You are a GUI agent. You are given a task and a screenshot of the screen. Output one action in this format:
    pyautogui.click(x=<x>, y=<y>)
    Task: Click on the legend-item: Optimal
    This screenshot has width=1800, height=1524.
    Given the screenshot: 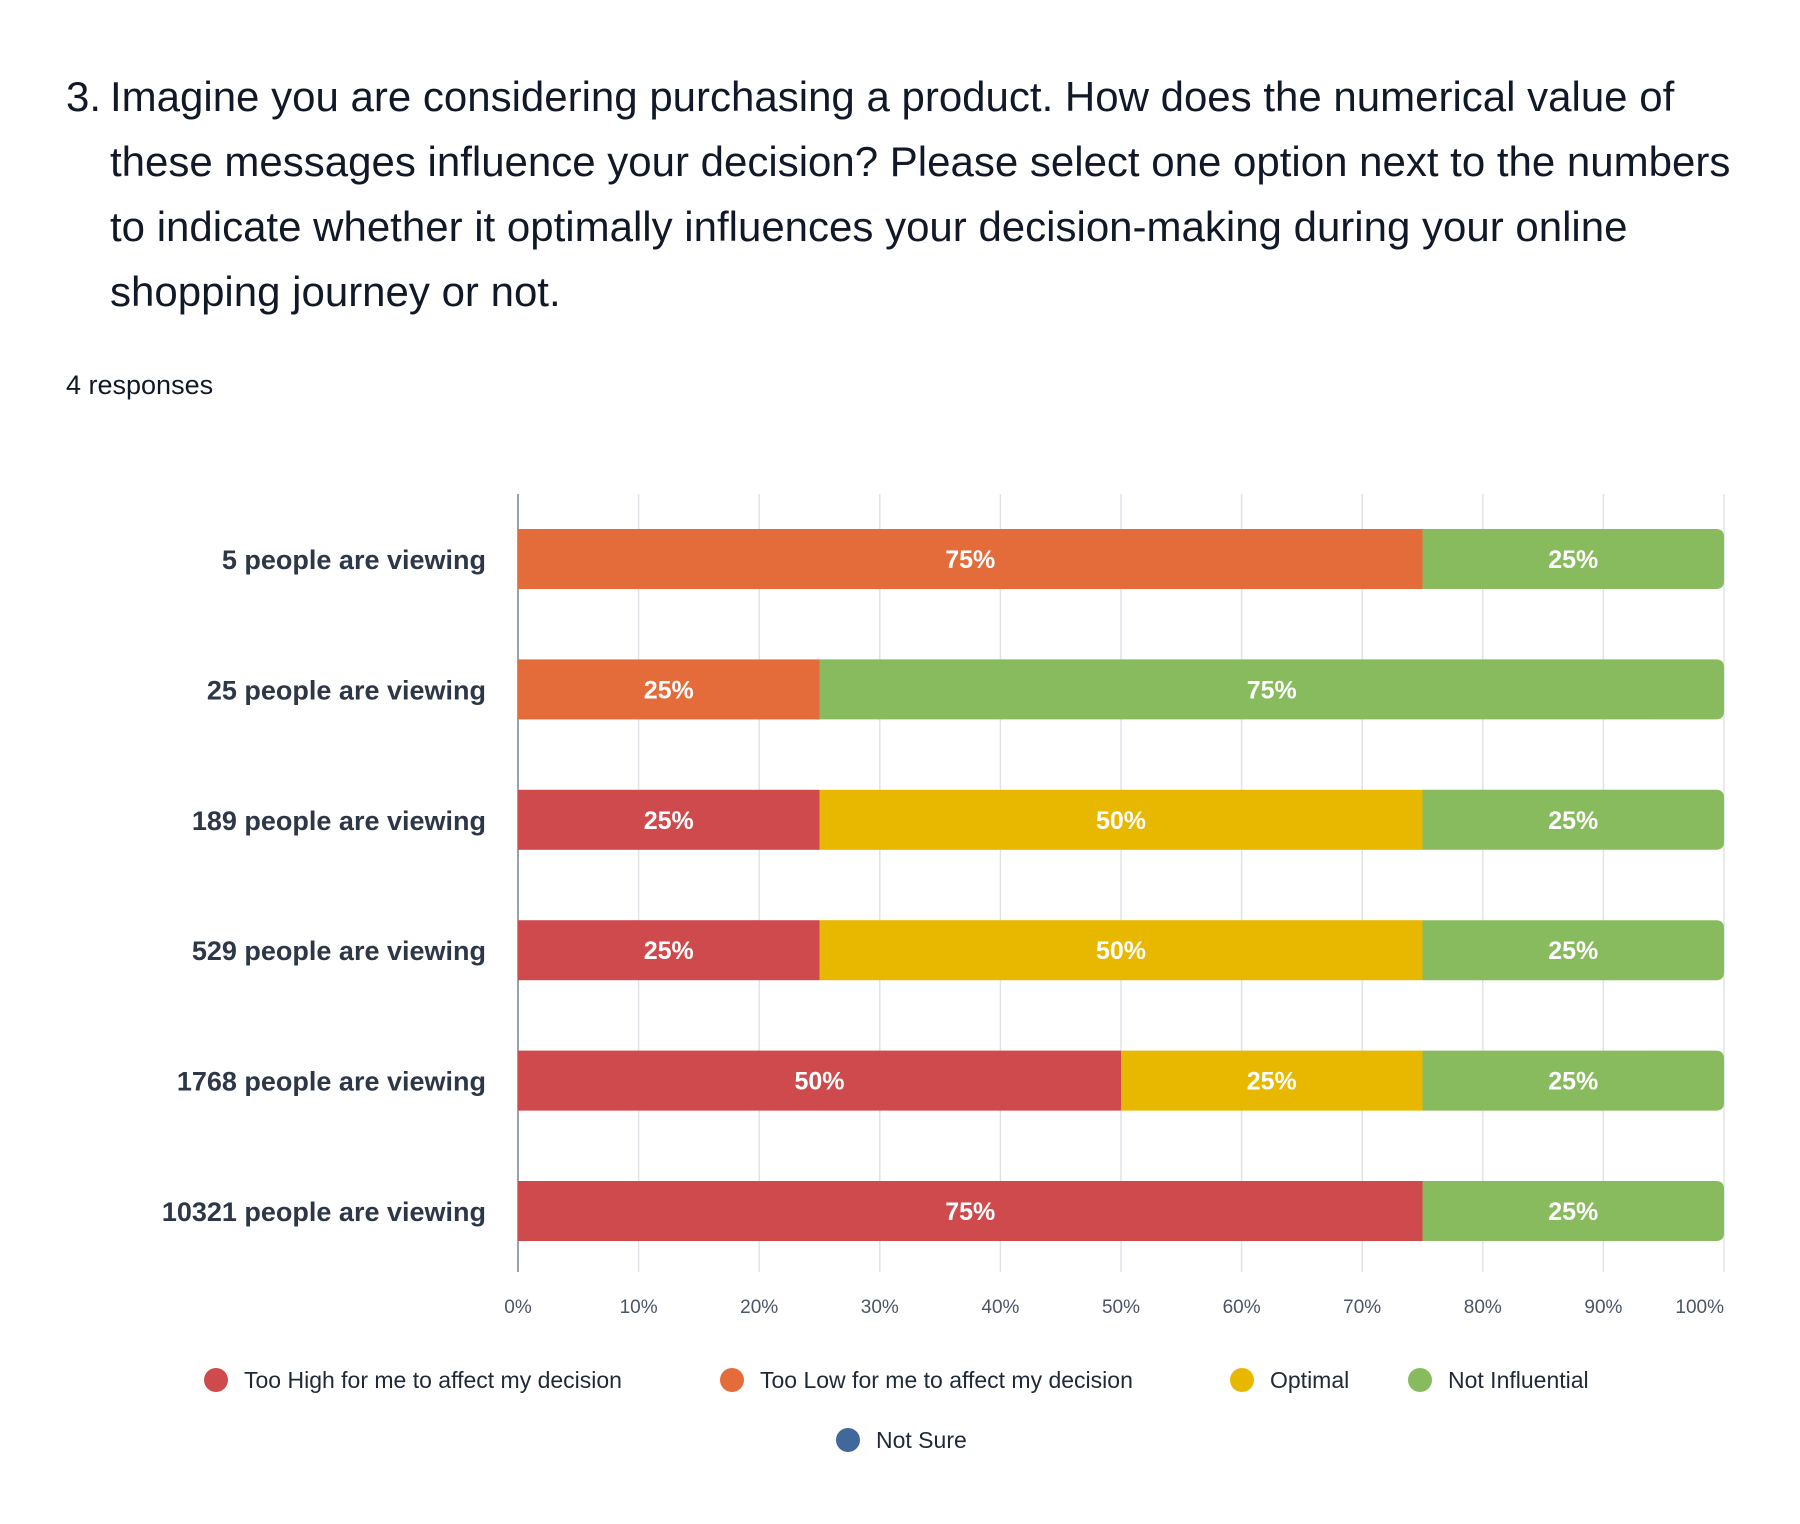 What is the action you would take?
    pyautogui.click(x=1289, y=1380)
    